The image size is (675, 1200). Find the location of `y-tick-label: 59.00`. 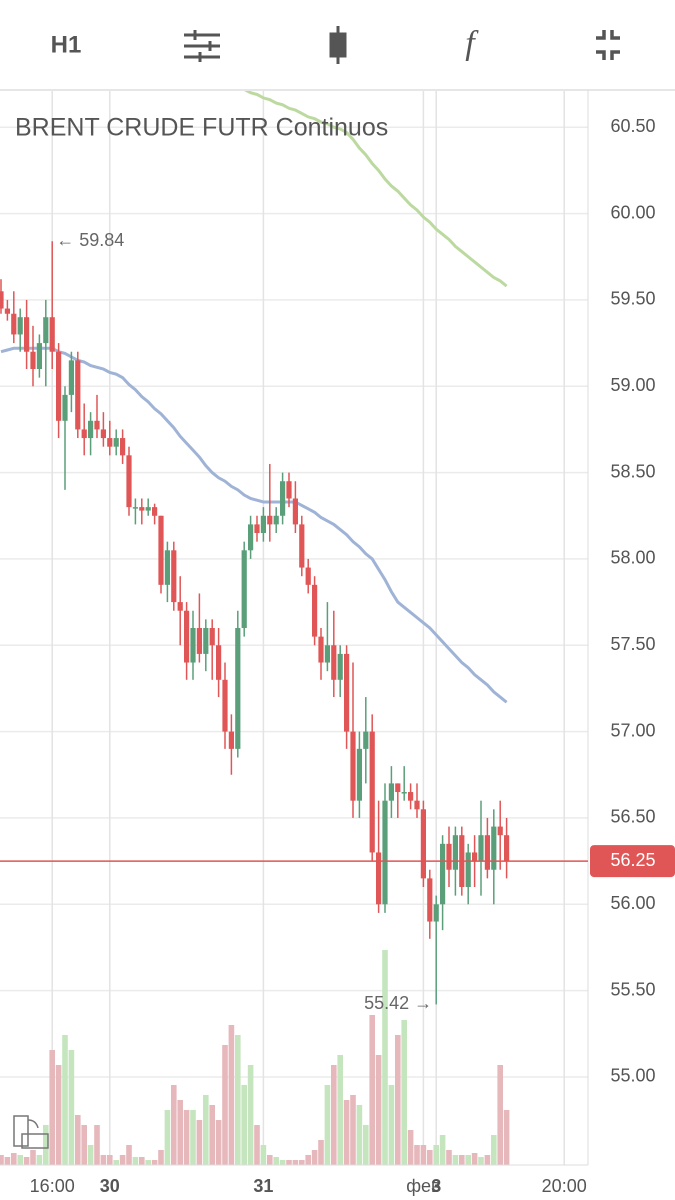

y-tick-label: 59.00 is located at coordinates (632, 385).